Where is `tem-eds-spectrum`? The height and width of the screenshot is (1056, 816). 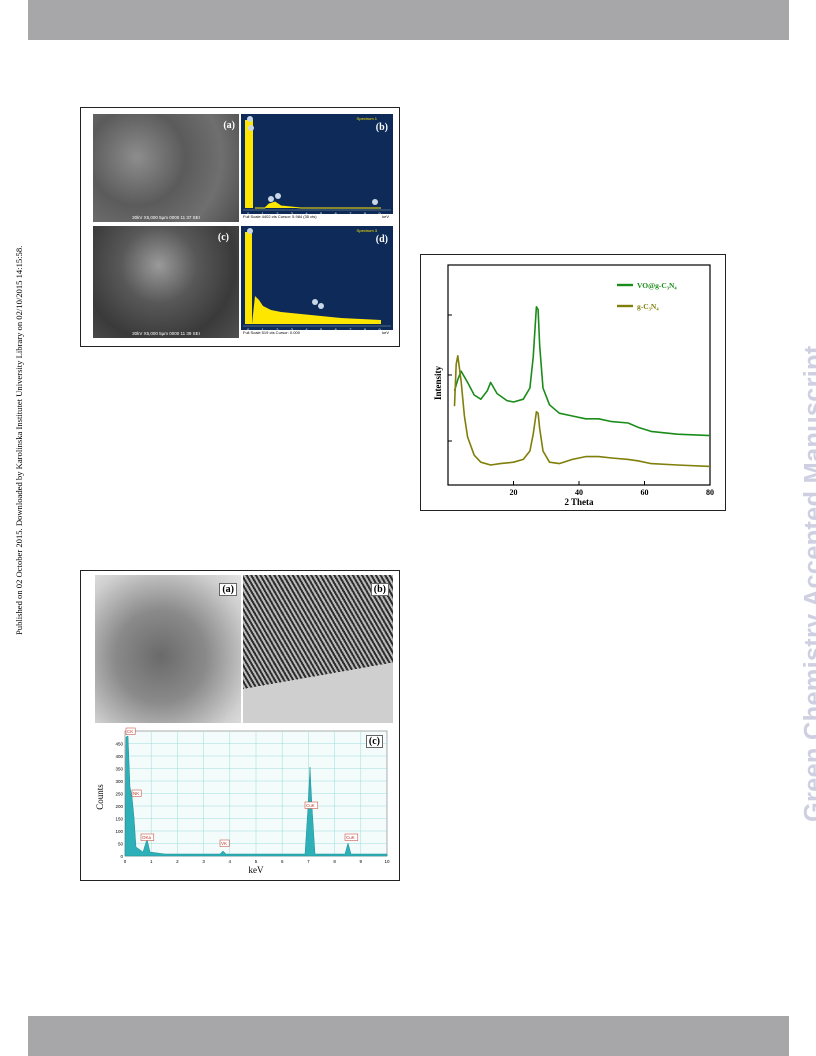 tem-eds-spectrum is located at coordinates (256, 796).